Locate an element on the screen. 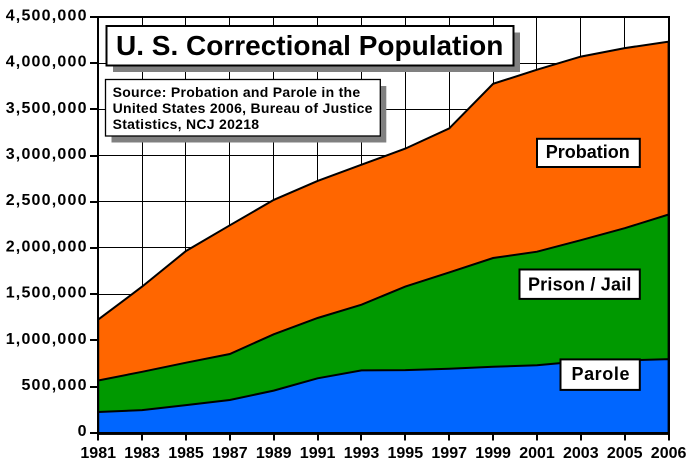 The height and width of the screenshot is (472, 691). svg-text: 4,000,000 is located at coordinates (47, 62).